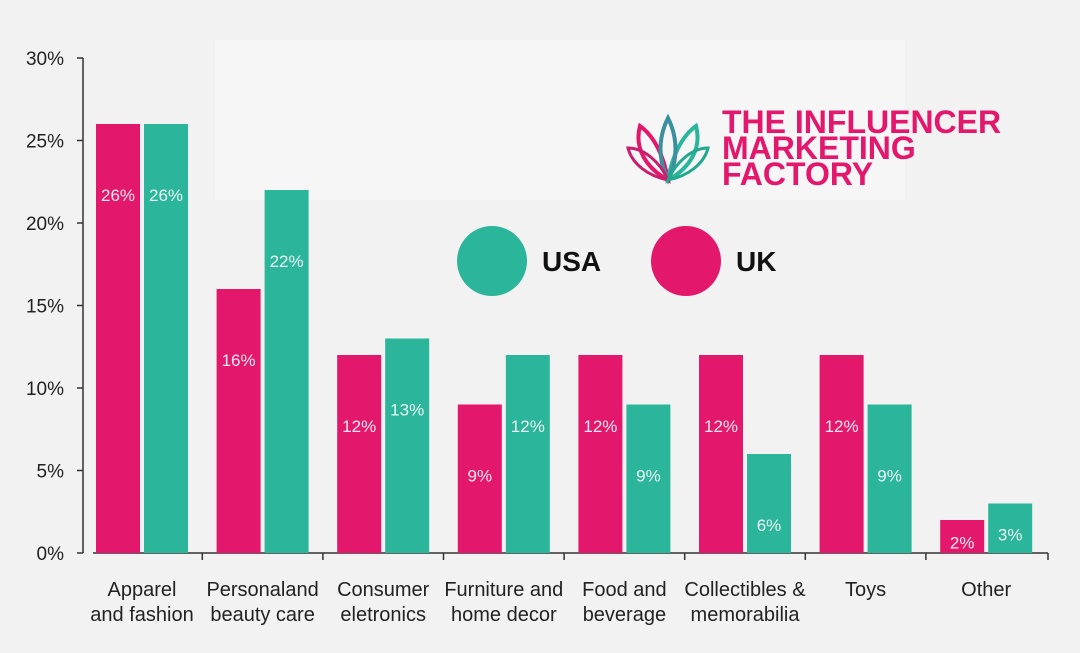  I want to click on x-tick-label: Personaland, so click(262, 590).